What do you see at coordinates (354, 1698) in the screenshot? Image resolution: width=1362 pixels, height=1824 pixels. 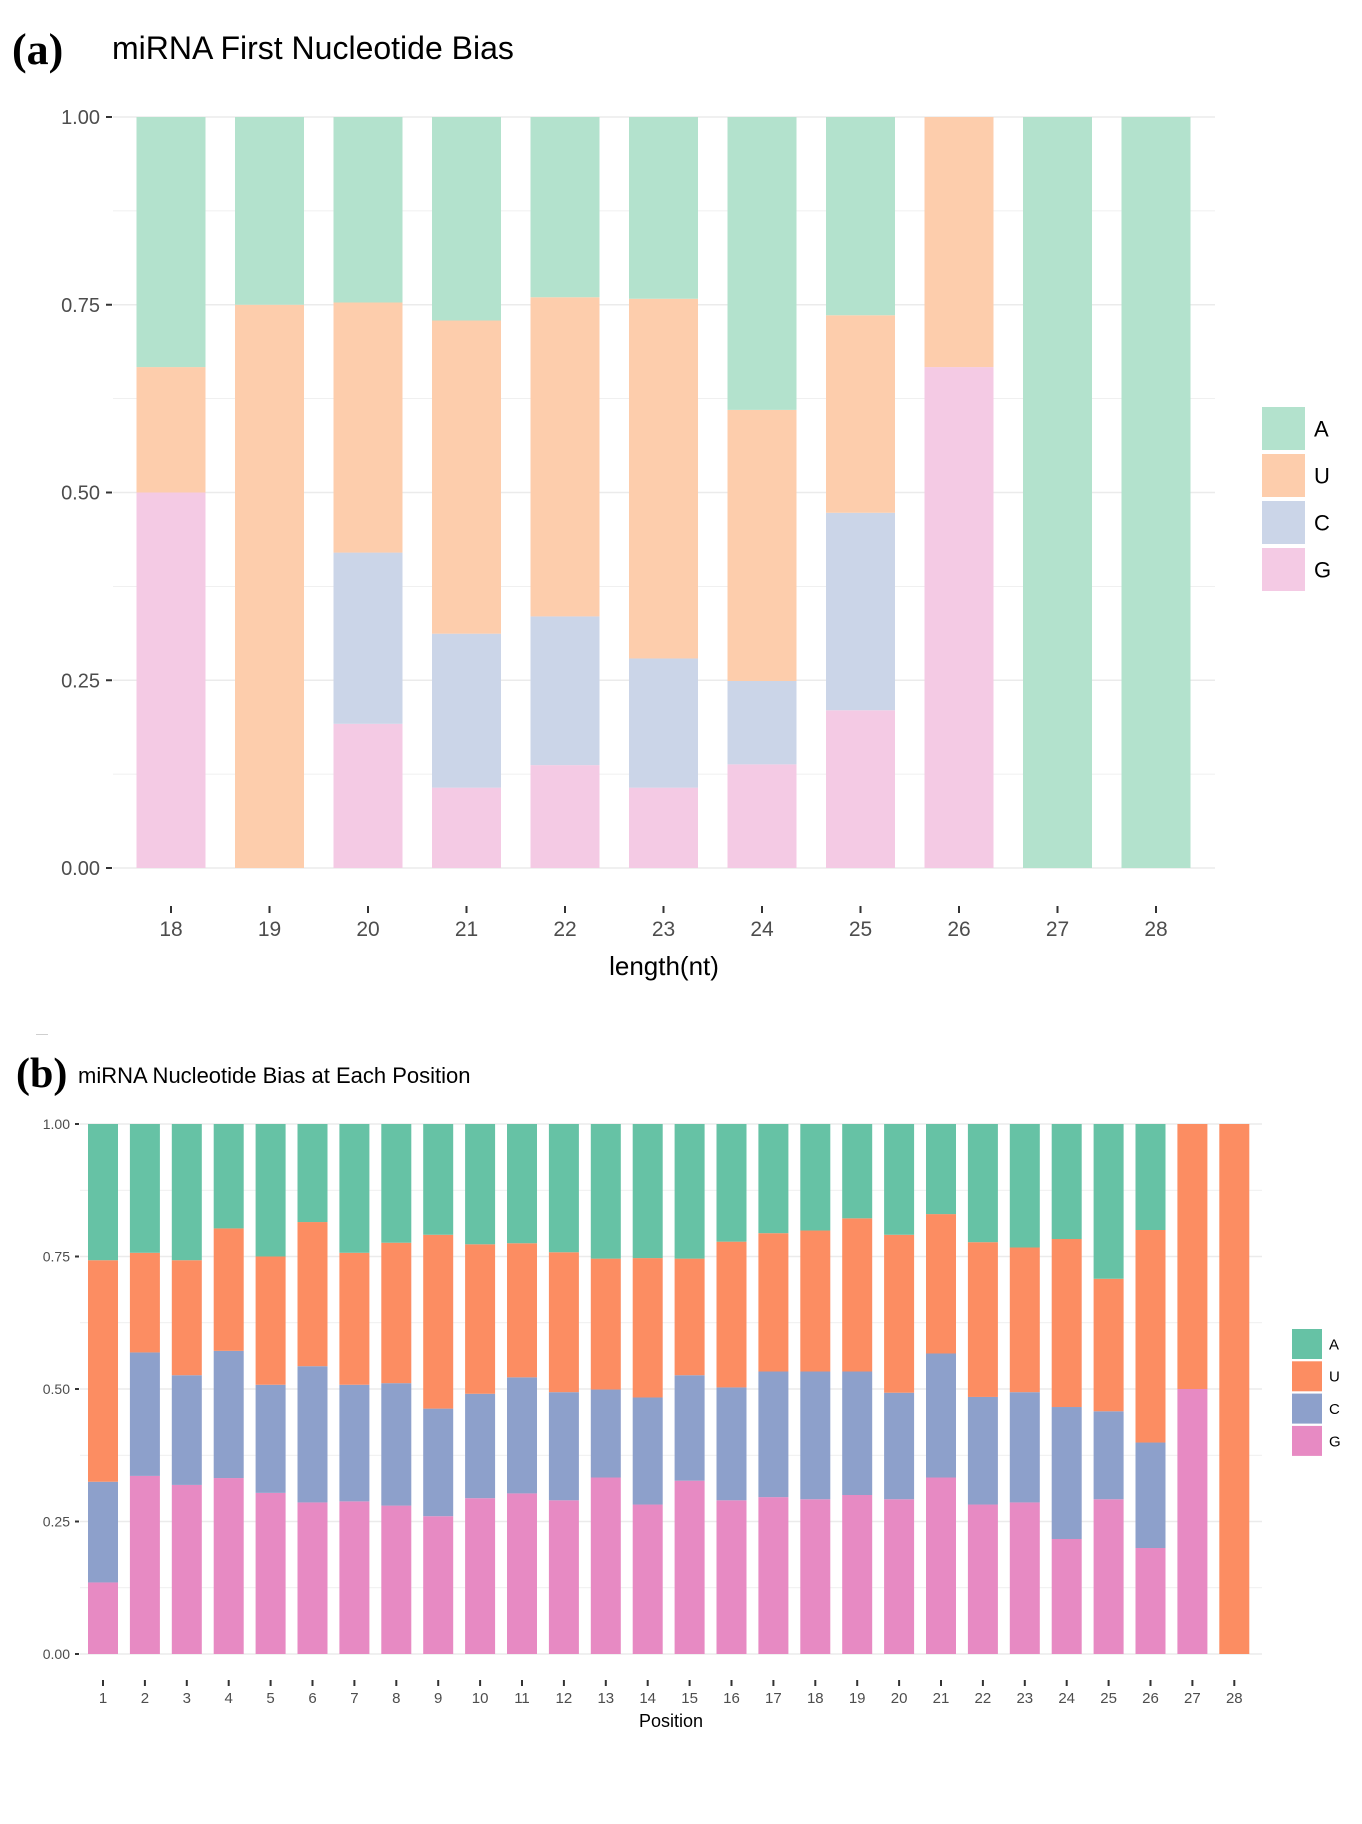 I see `x-tick-label: 7` at bounding box center [354, 1698].